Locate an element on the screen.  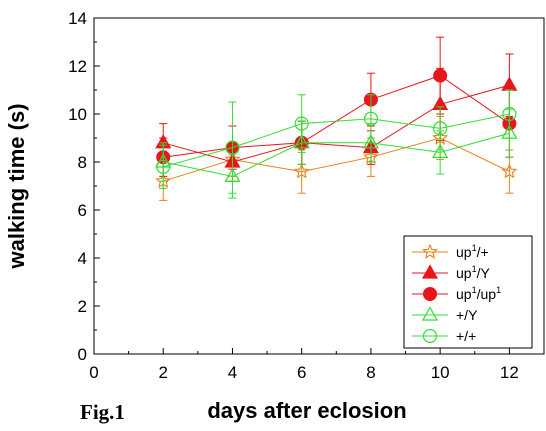
x-tick-label: 6 is located at coordinates (301, 372).